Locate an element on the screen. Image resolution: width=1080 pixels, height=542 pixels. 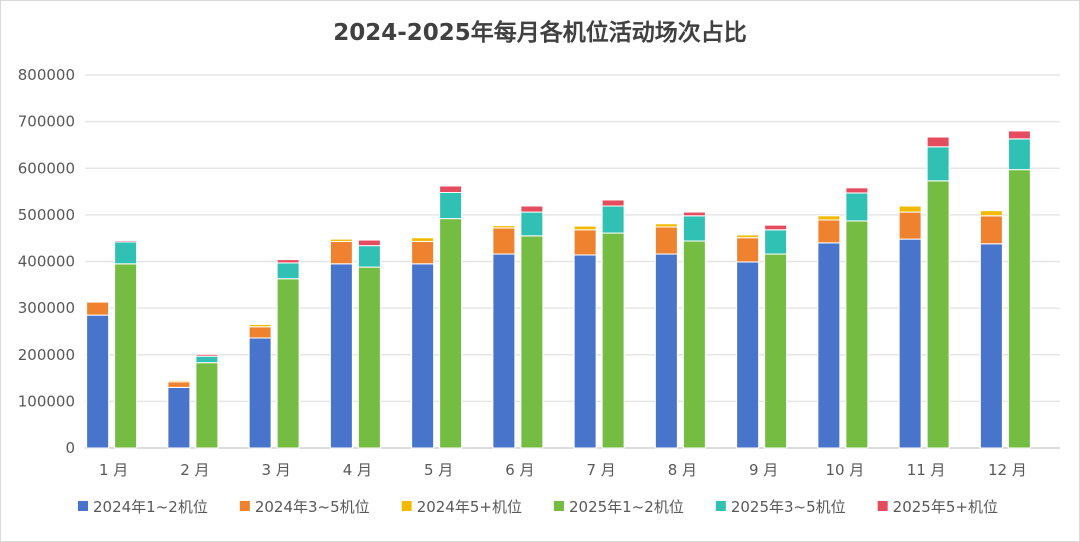
y-tick-label: 800000 is located at coordinates (46, 75).